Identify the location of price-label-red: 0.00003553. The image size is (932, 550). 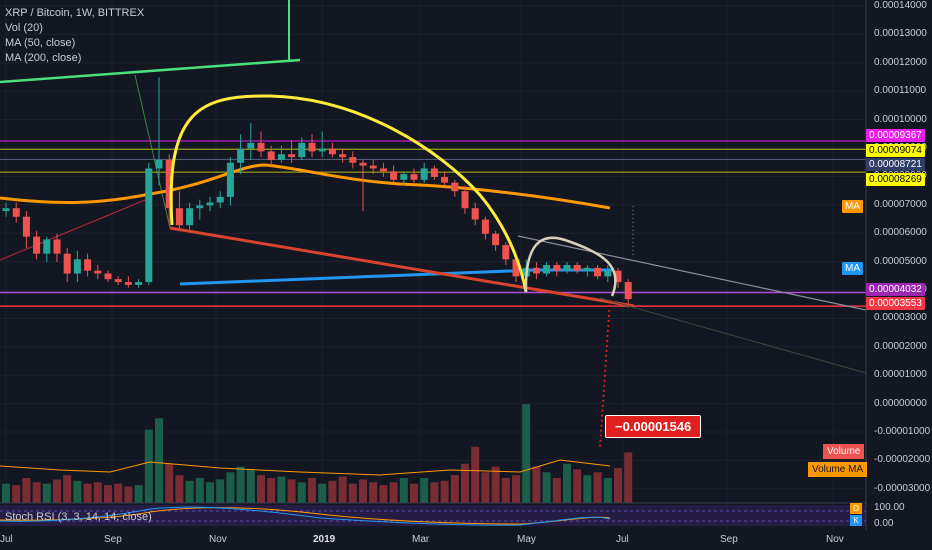
(895, 303).